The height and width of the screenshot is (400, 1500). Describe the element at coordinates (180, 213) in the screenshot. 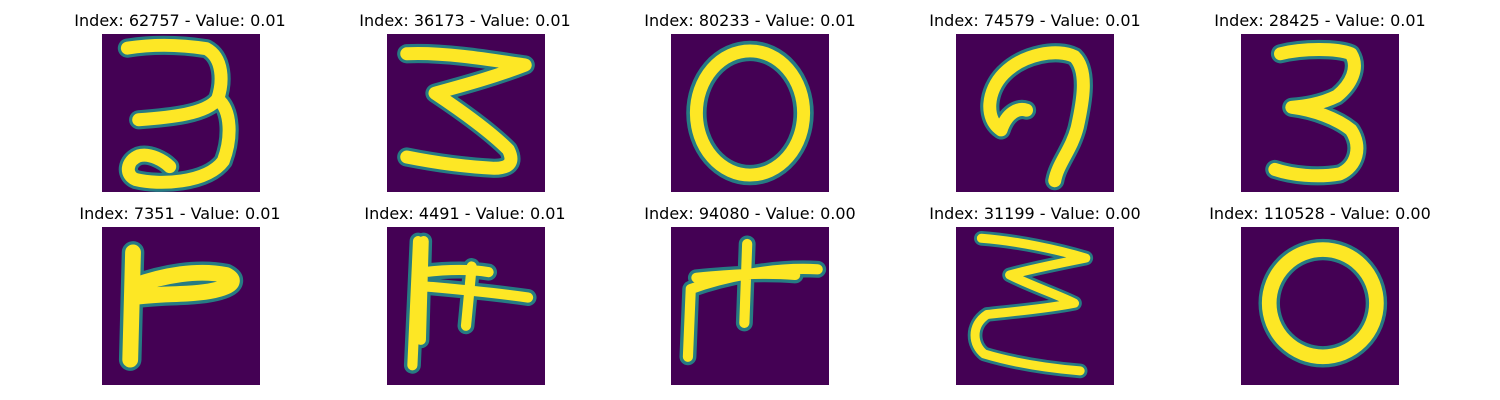

I see `panel-title: Index: 7351 - Value: 0.01` at that location.